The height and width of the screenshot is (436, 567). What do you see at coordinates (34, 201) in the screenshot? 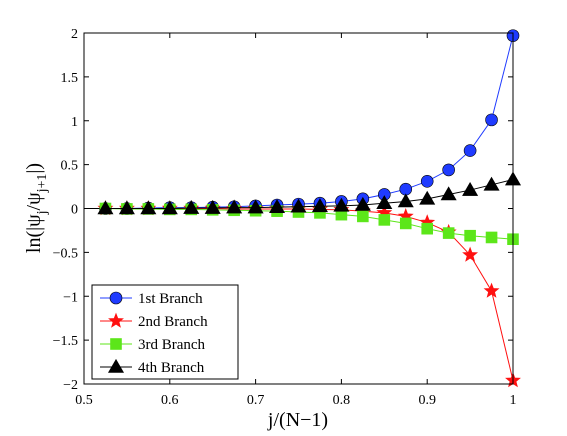
I see `y-axis-label-mid: /ψ` at bounding box center [34, 201].